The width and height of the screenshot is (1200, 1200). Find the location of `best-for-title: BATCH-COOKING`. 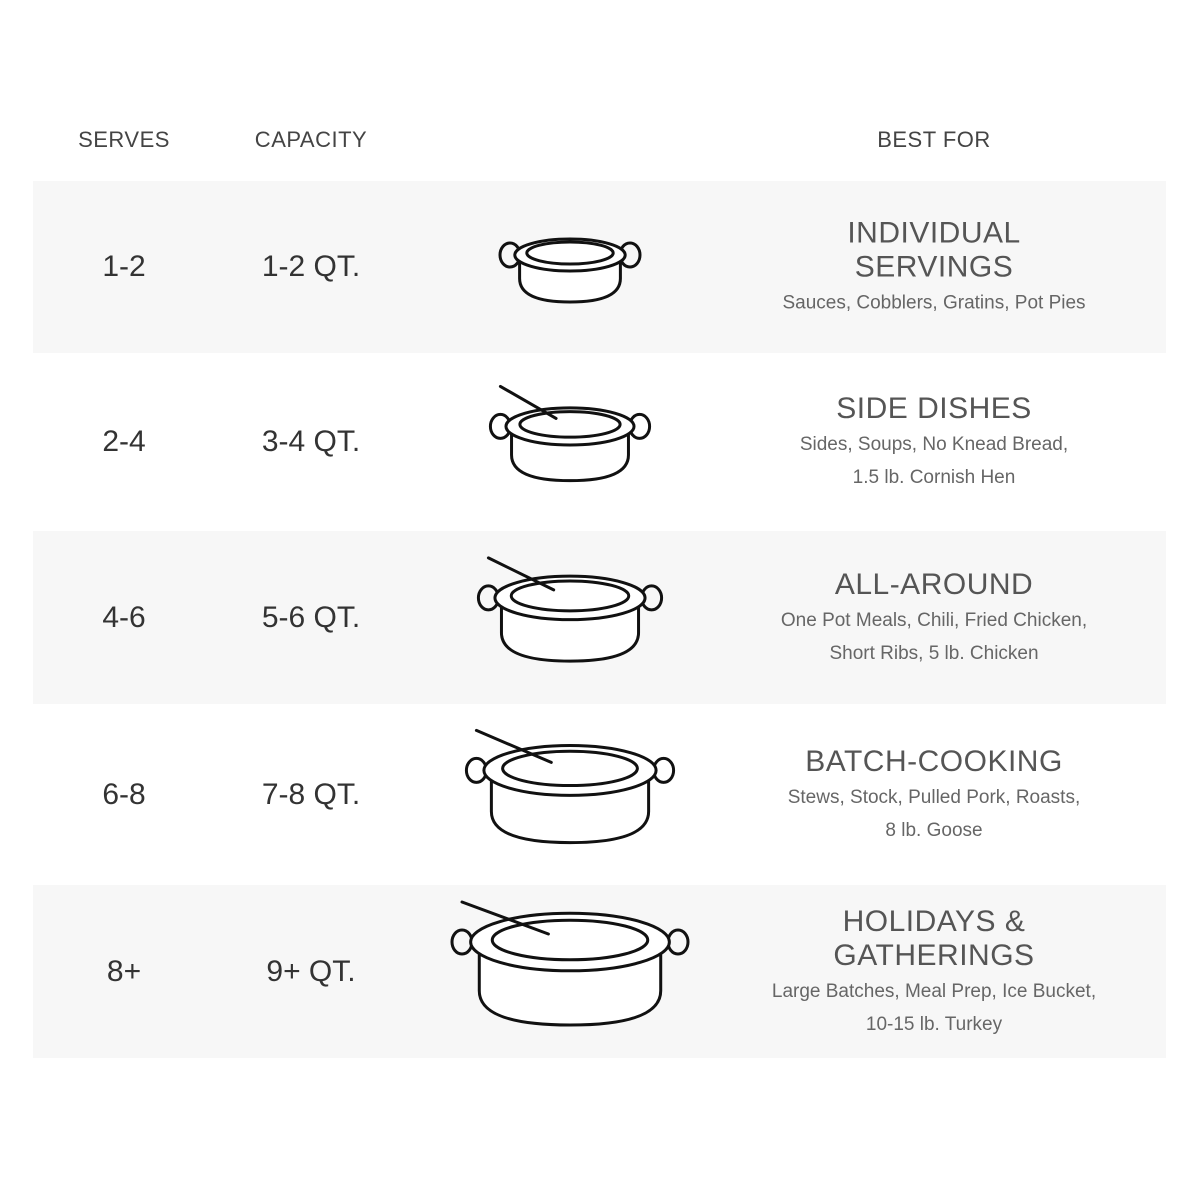

best-for-title: BATCH-COOKING is located at coordinates (934, 761).